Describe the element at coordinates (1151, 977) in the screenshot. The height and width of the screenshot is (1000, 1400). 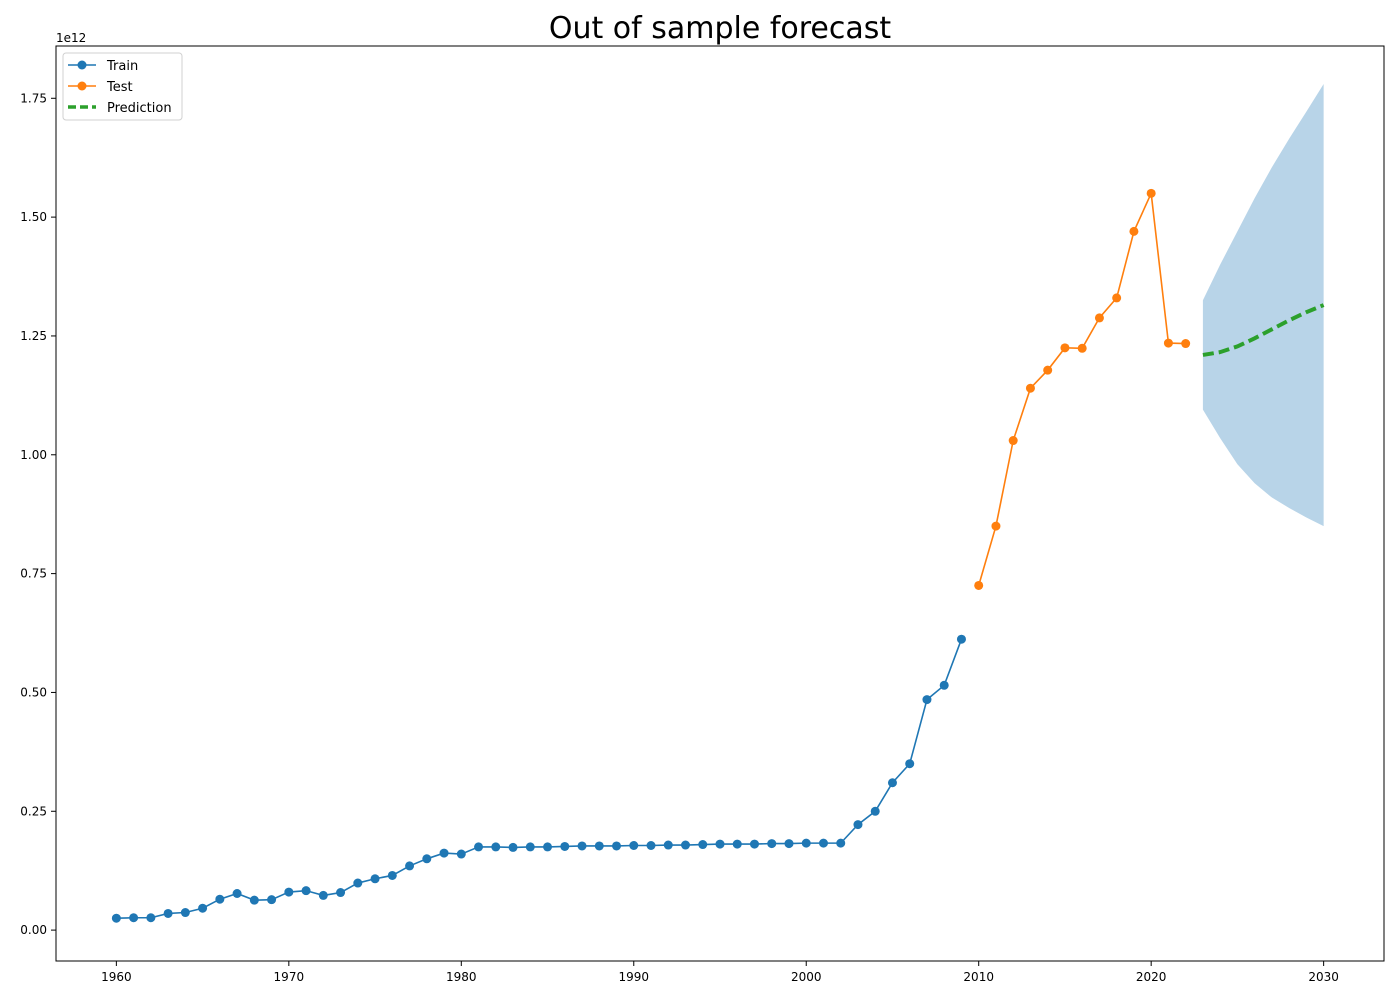
I see `x-tick-label: 2020` at that location.